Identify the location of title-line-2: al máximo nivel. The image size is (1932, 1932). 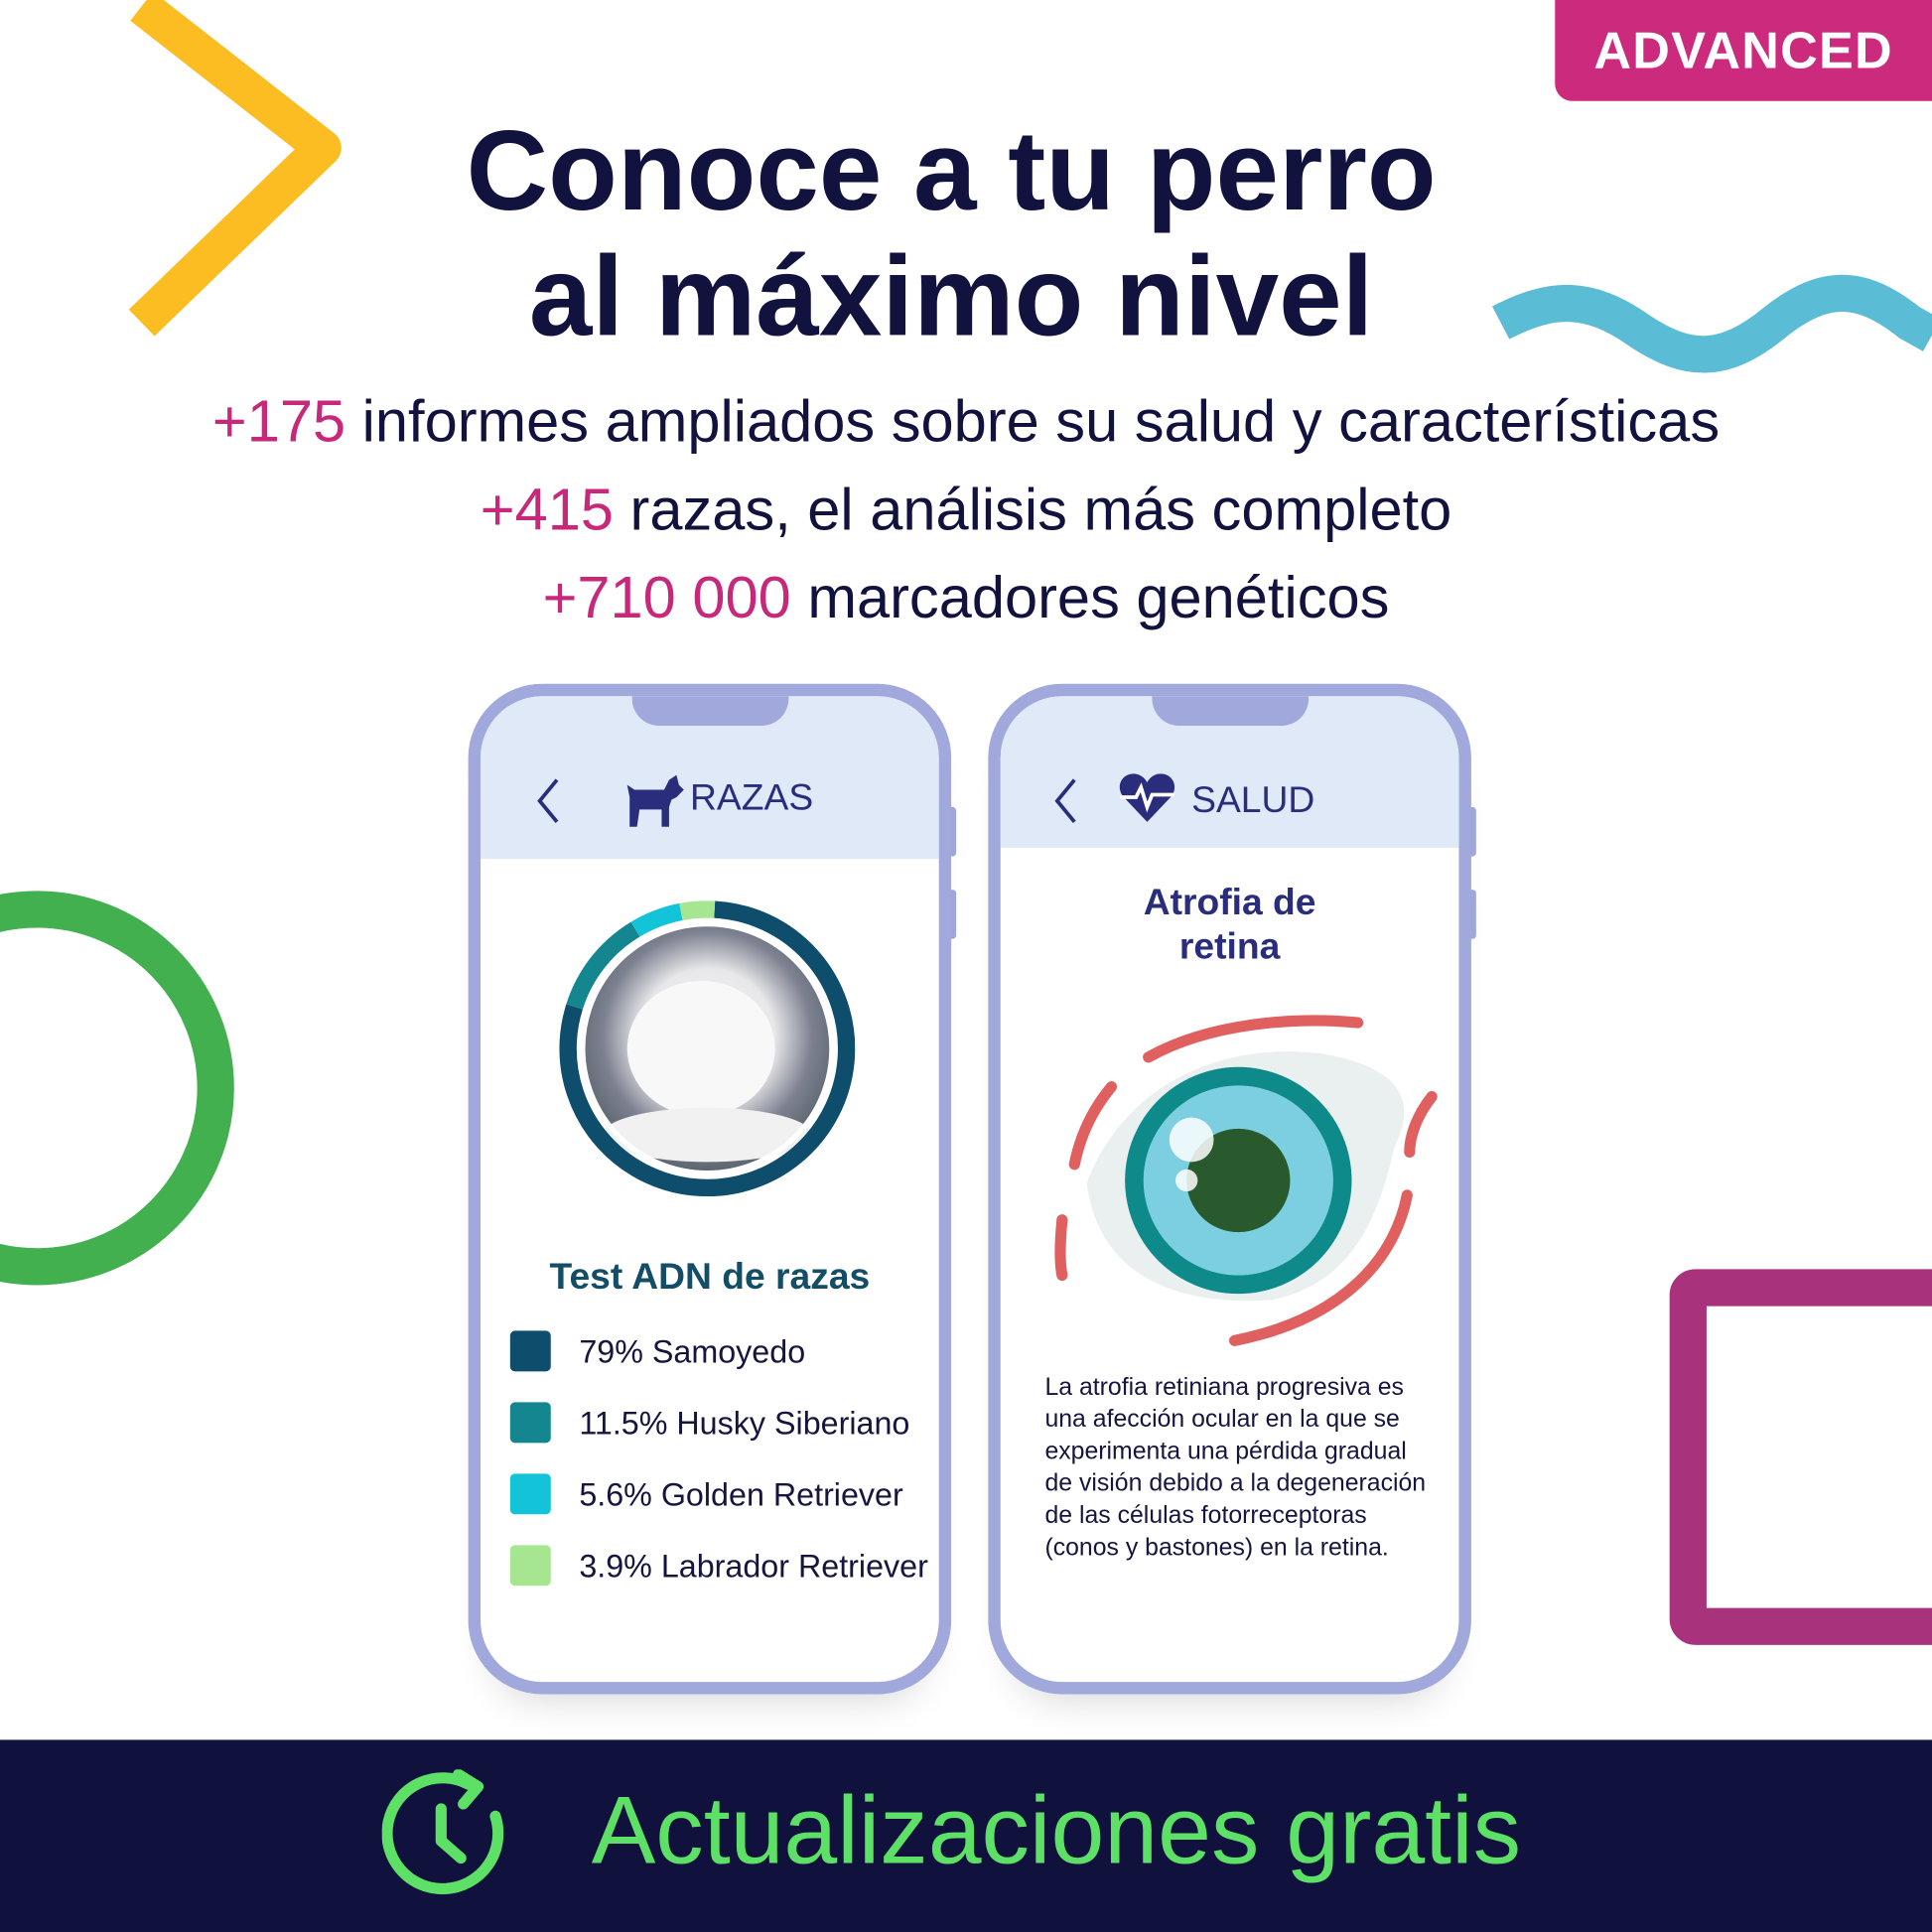
(951, 296).